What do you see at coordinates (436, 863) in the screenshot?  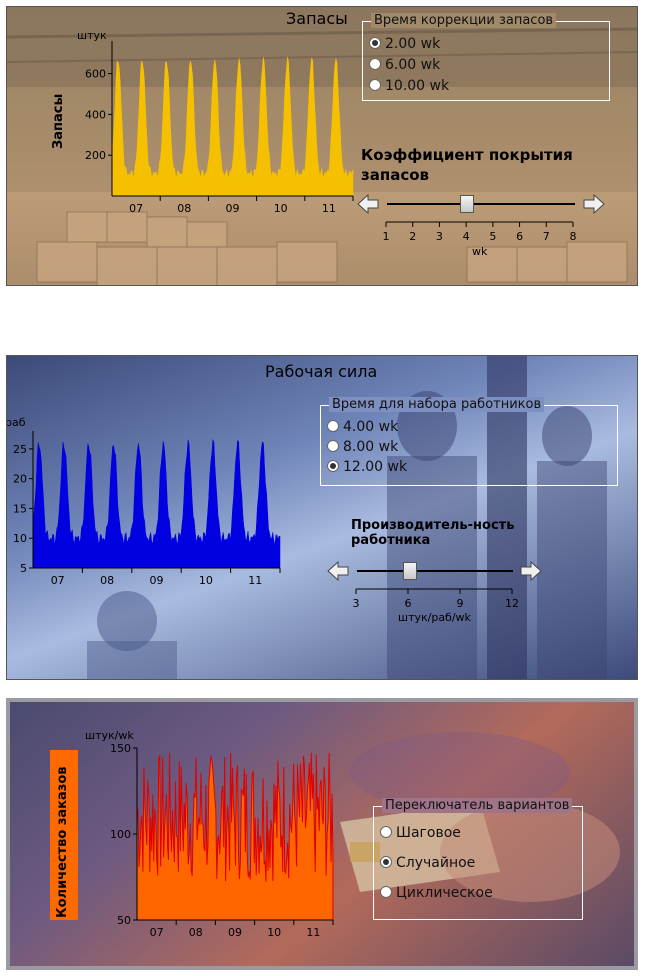 I see `option-label: Случайное` at bounding box center [436, 863].